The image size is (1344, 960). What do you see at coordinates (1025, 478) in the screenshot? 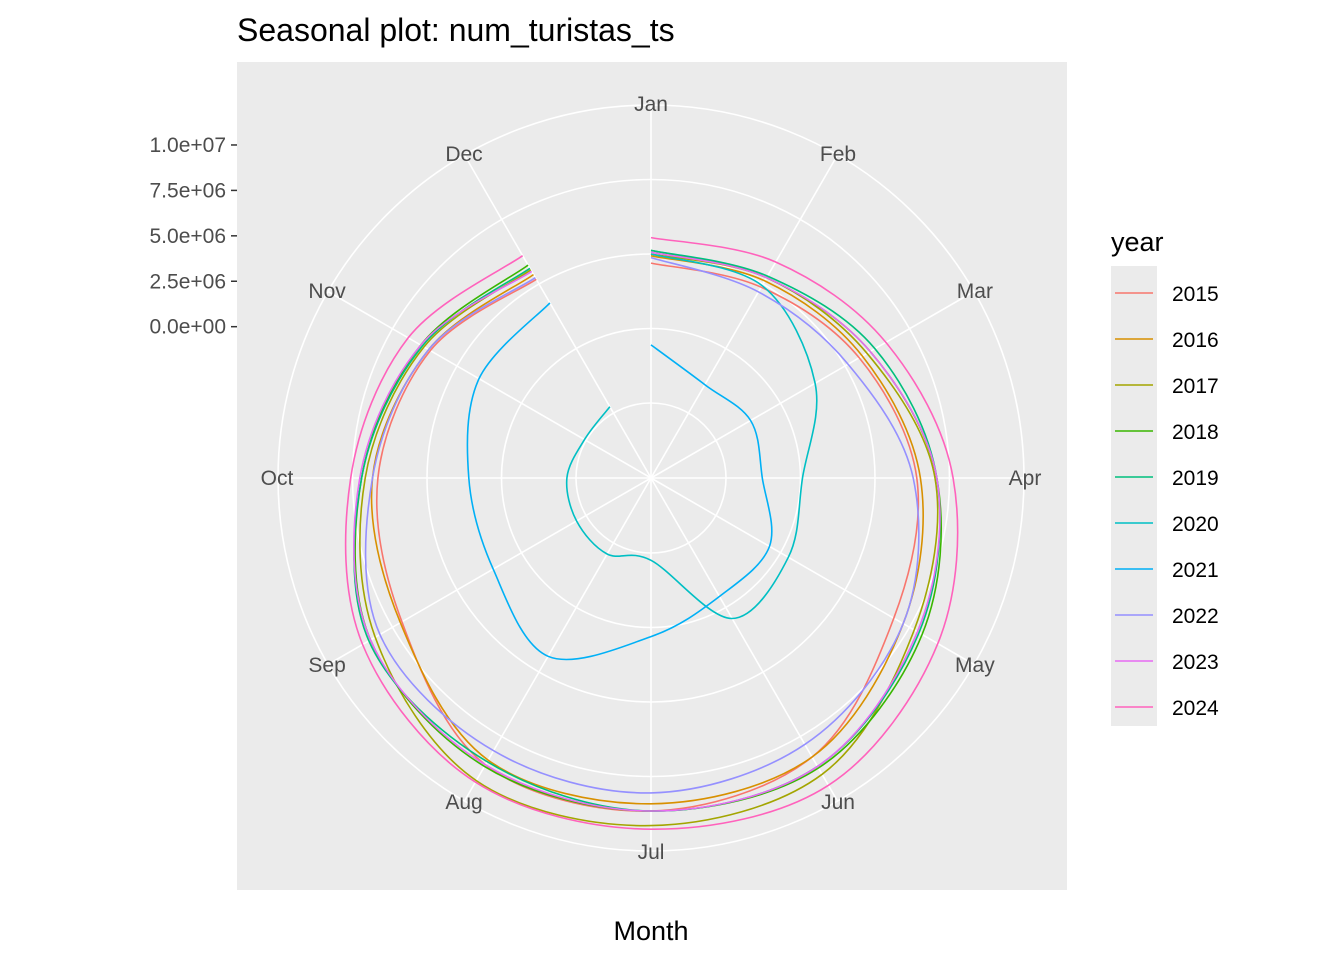
I see `month-label: Apr` at bounding box center [1025, 478].